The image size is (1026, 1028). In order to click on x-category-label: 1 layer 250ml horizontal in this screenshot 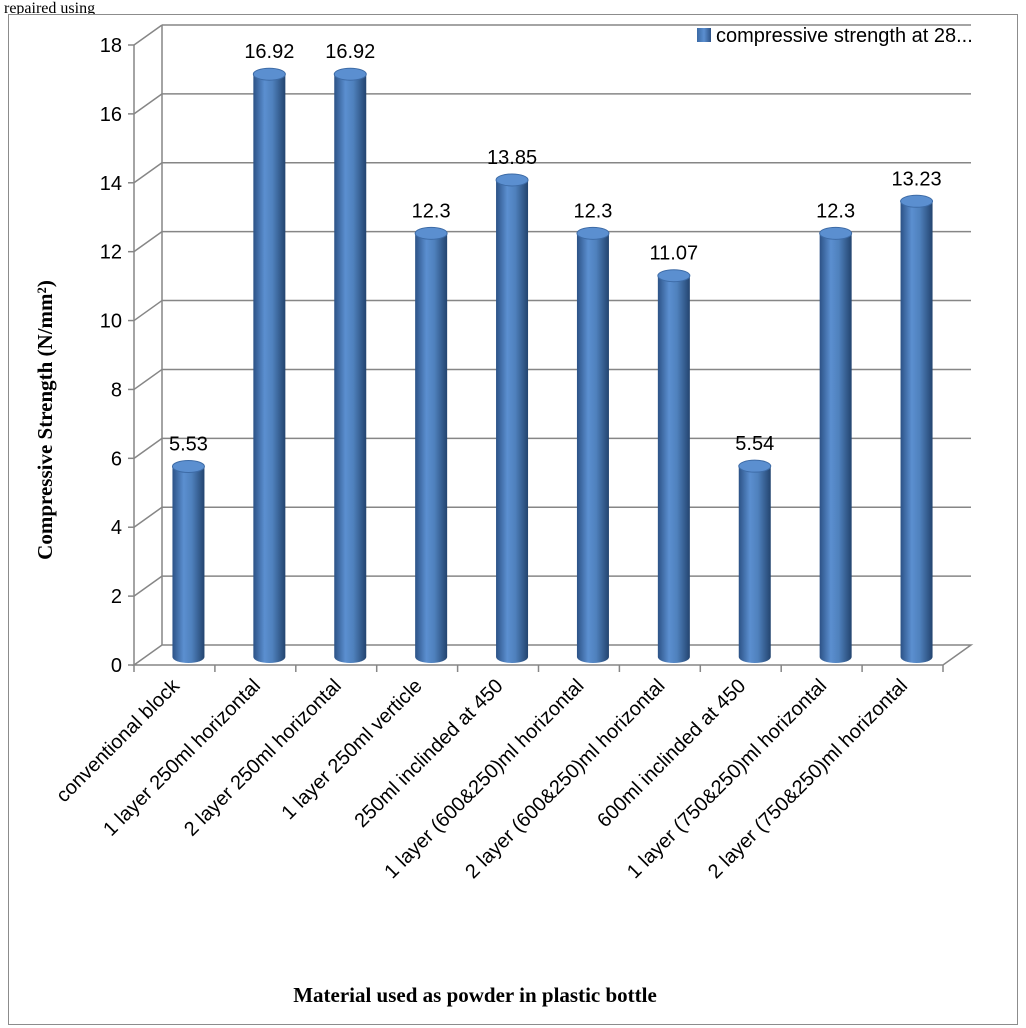, I will do `click(182, 758)`.